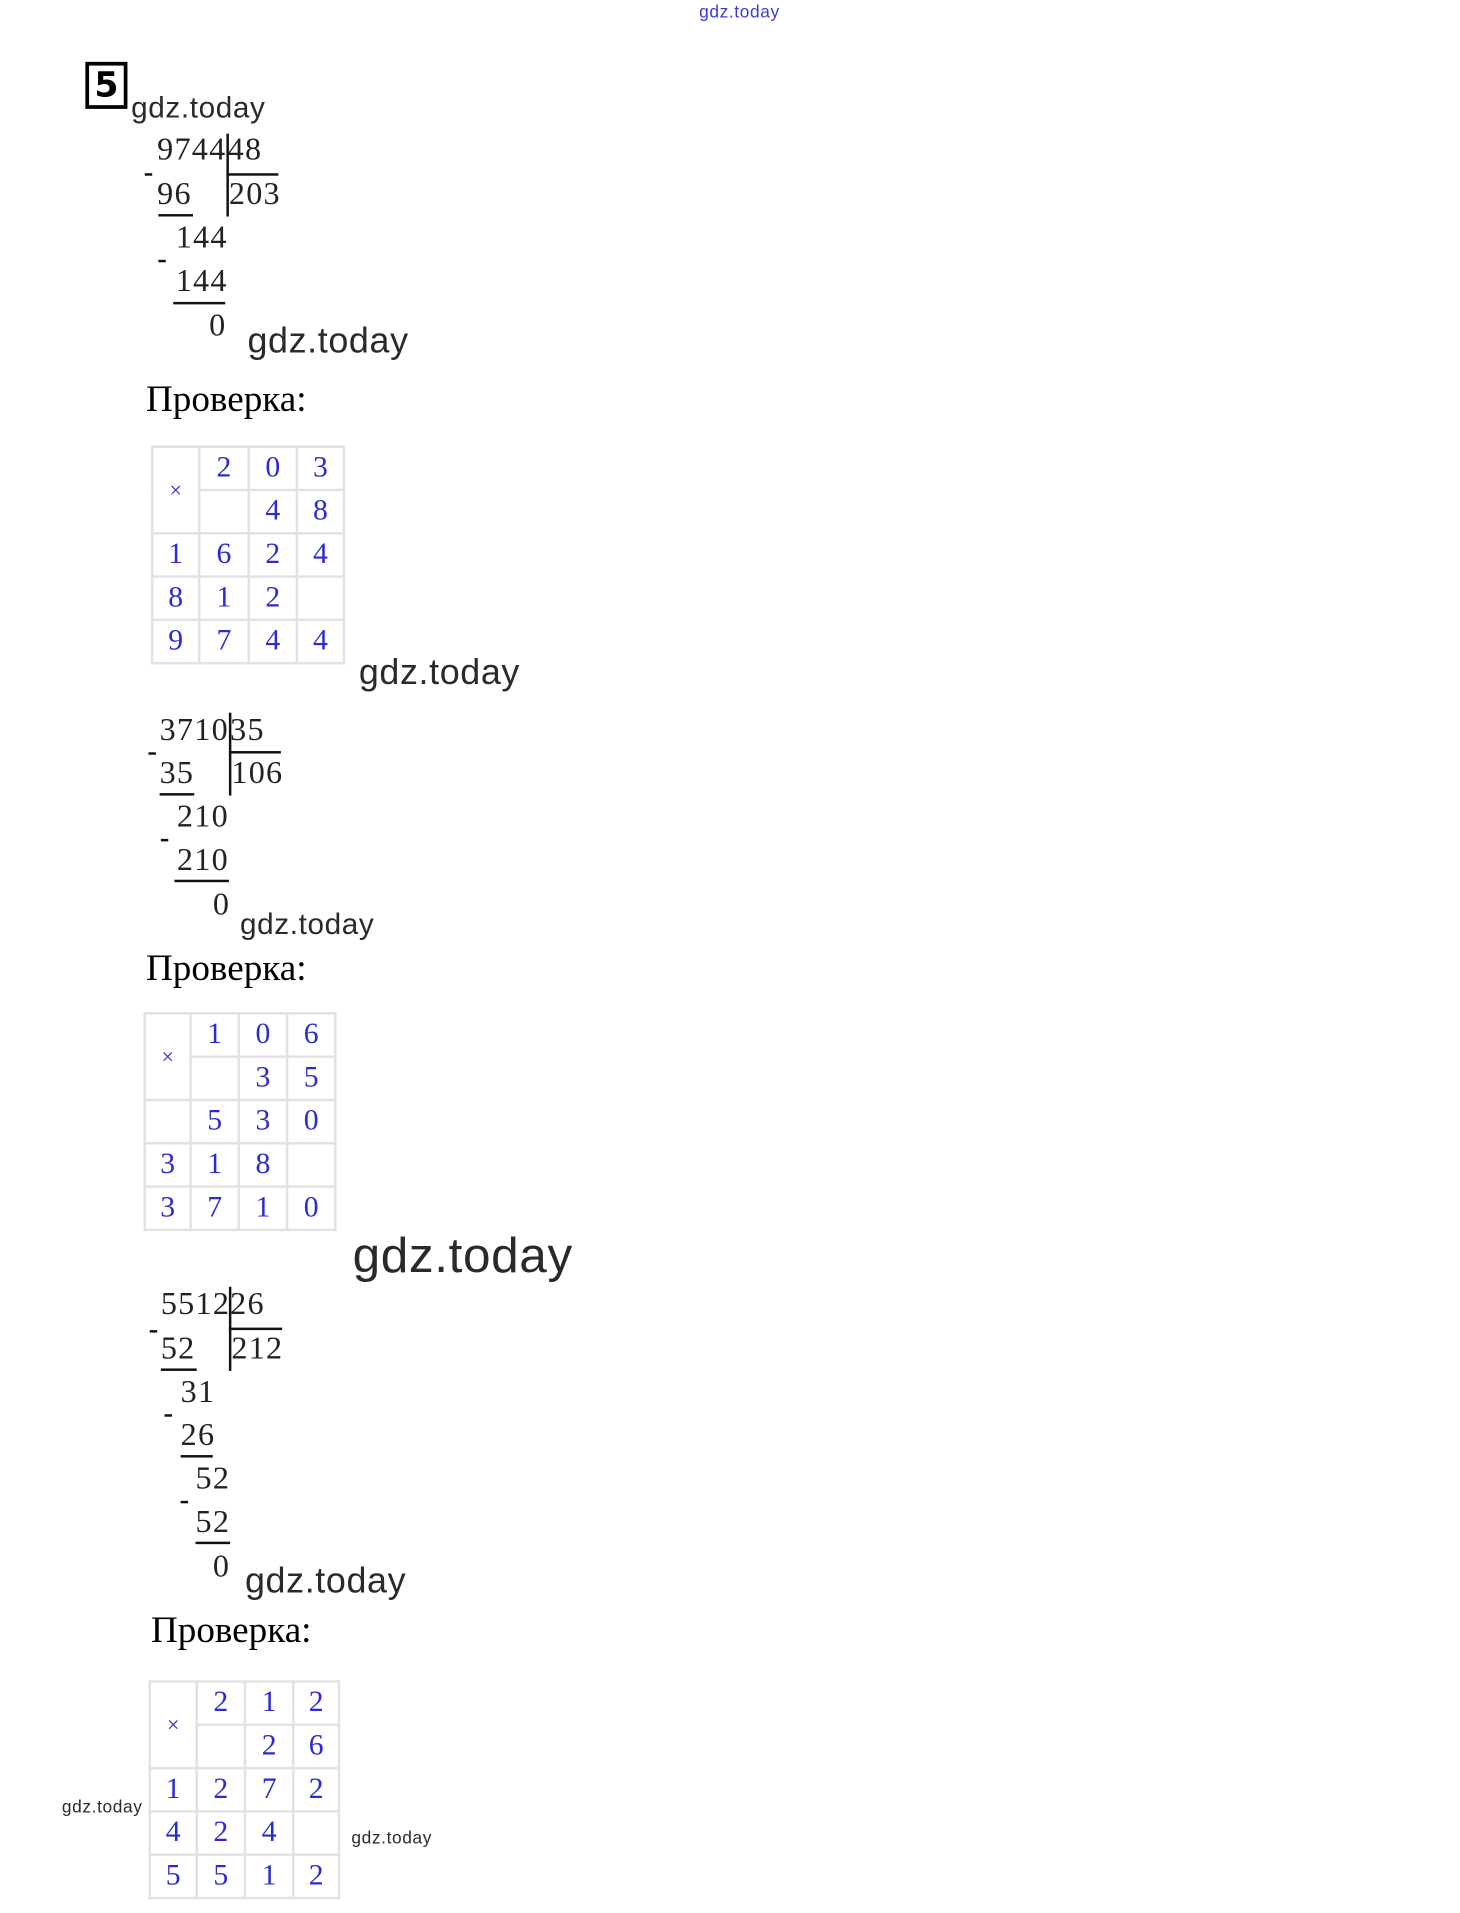 This screenshot has height=1913, width=1460. Describe the element at coordinates (257, 772) in the screenshot. I see `quotient: 106` at that location.